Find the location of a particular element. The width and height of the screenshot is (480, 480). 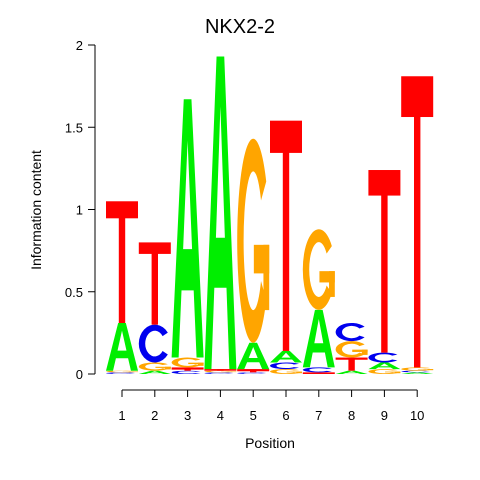

x-tick-label: 10 is located at coordinates (417, 415).